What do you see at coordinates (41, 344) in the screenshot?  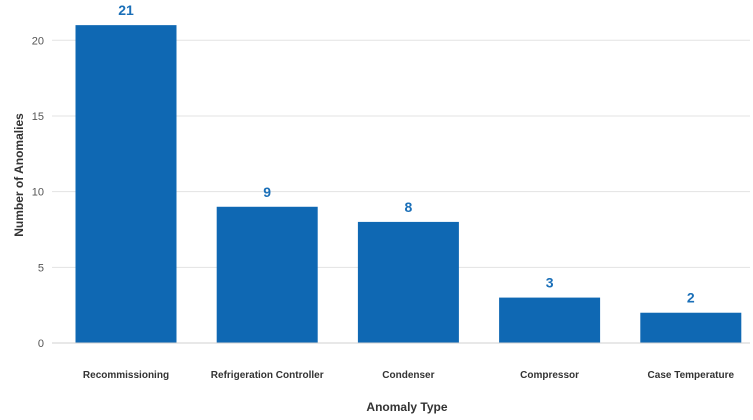 I see `y-tick-label: 0` at bounding box center [41, 344].